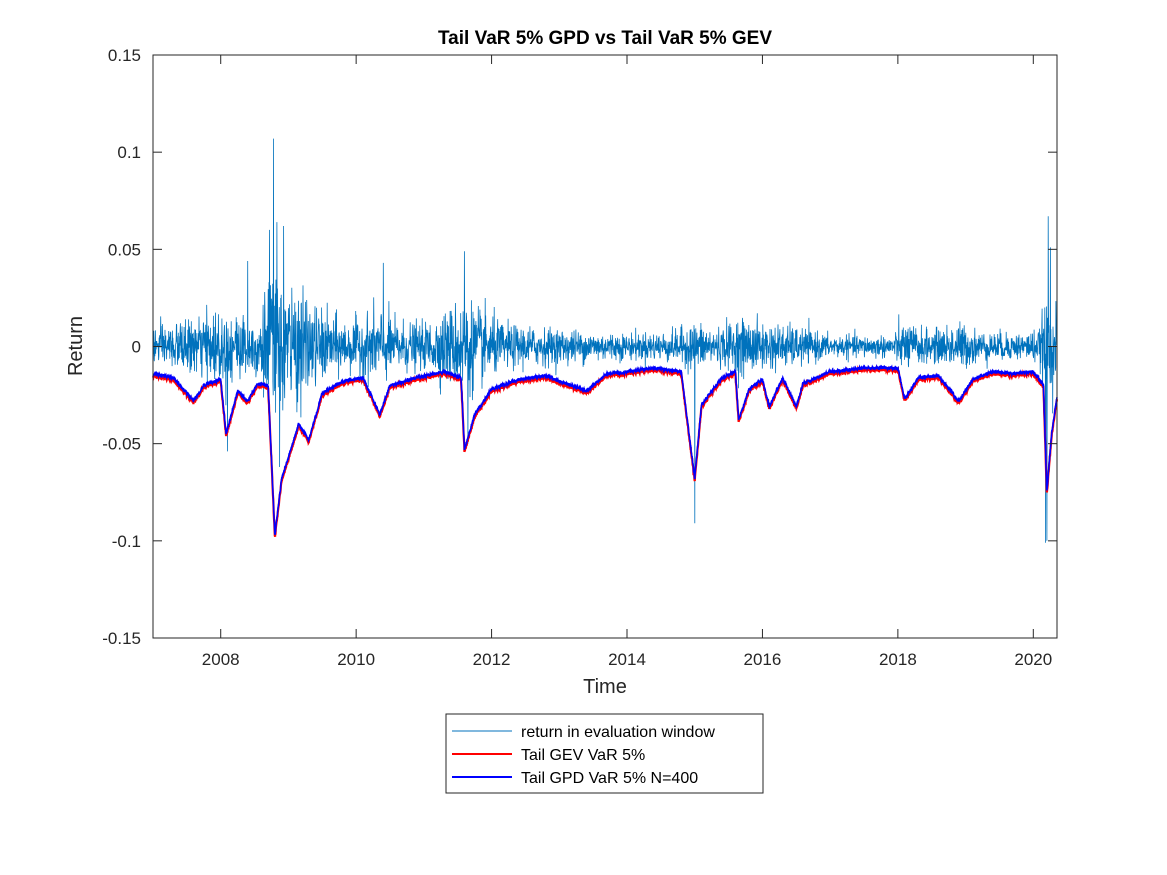 The image size is (1167, 875). What do you see at coordinates (126, 541) in the screenshot?
I see `y-tick-label: -0.1` at bounding box center [126, 541].